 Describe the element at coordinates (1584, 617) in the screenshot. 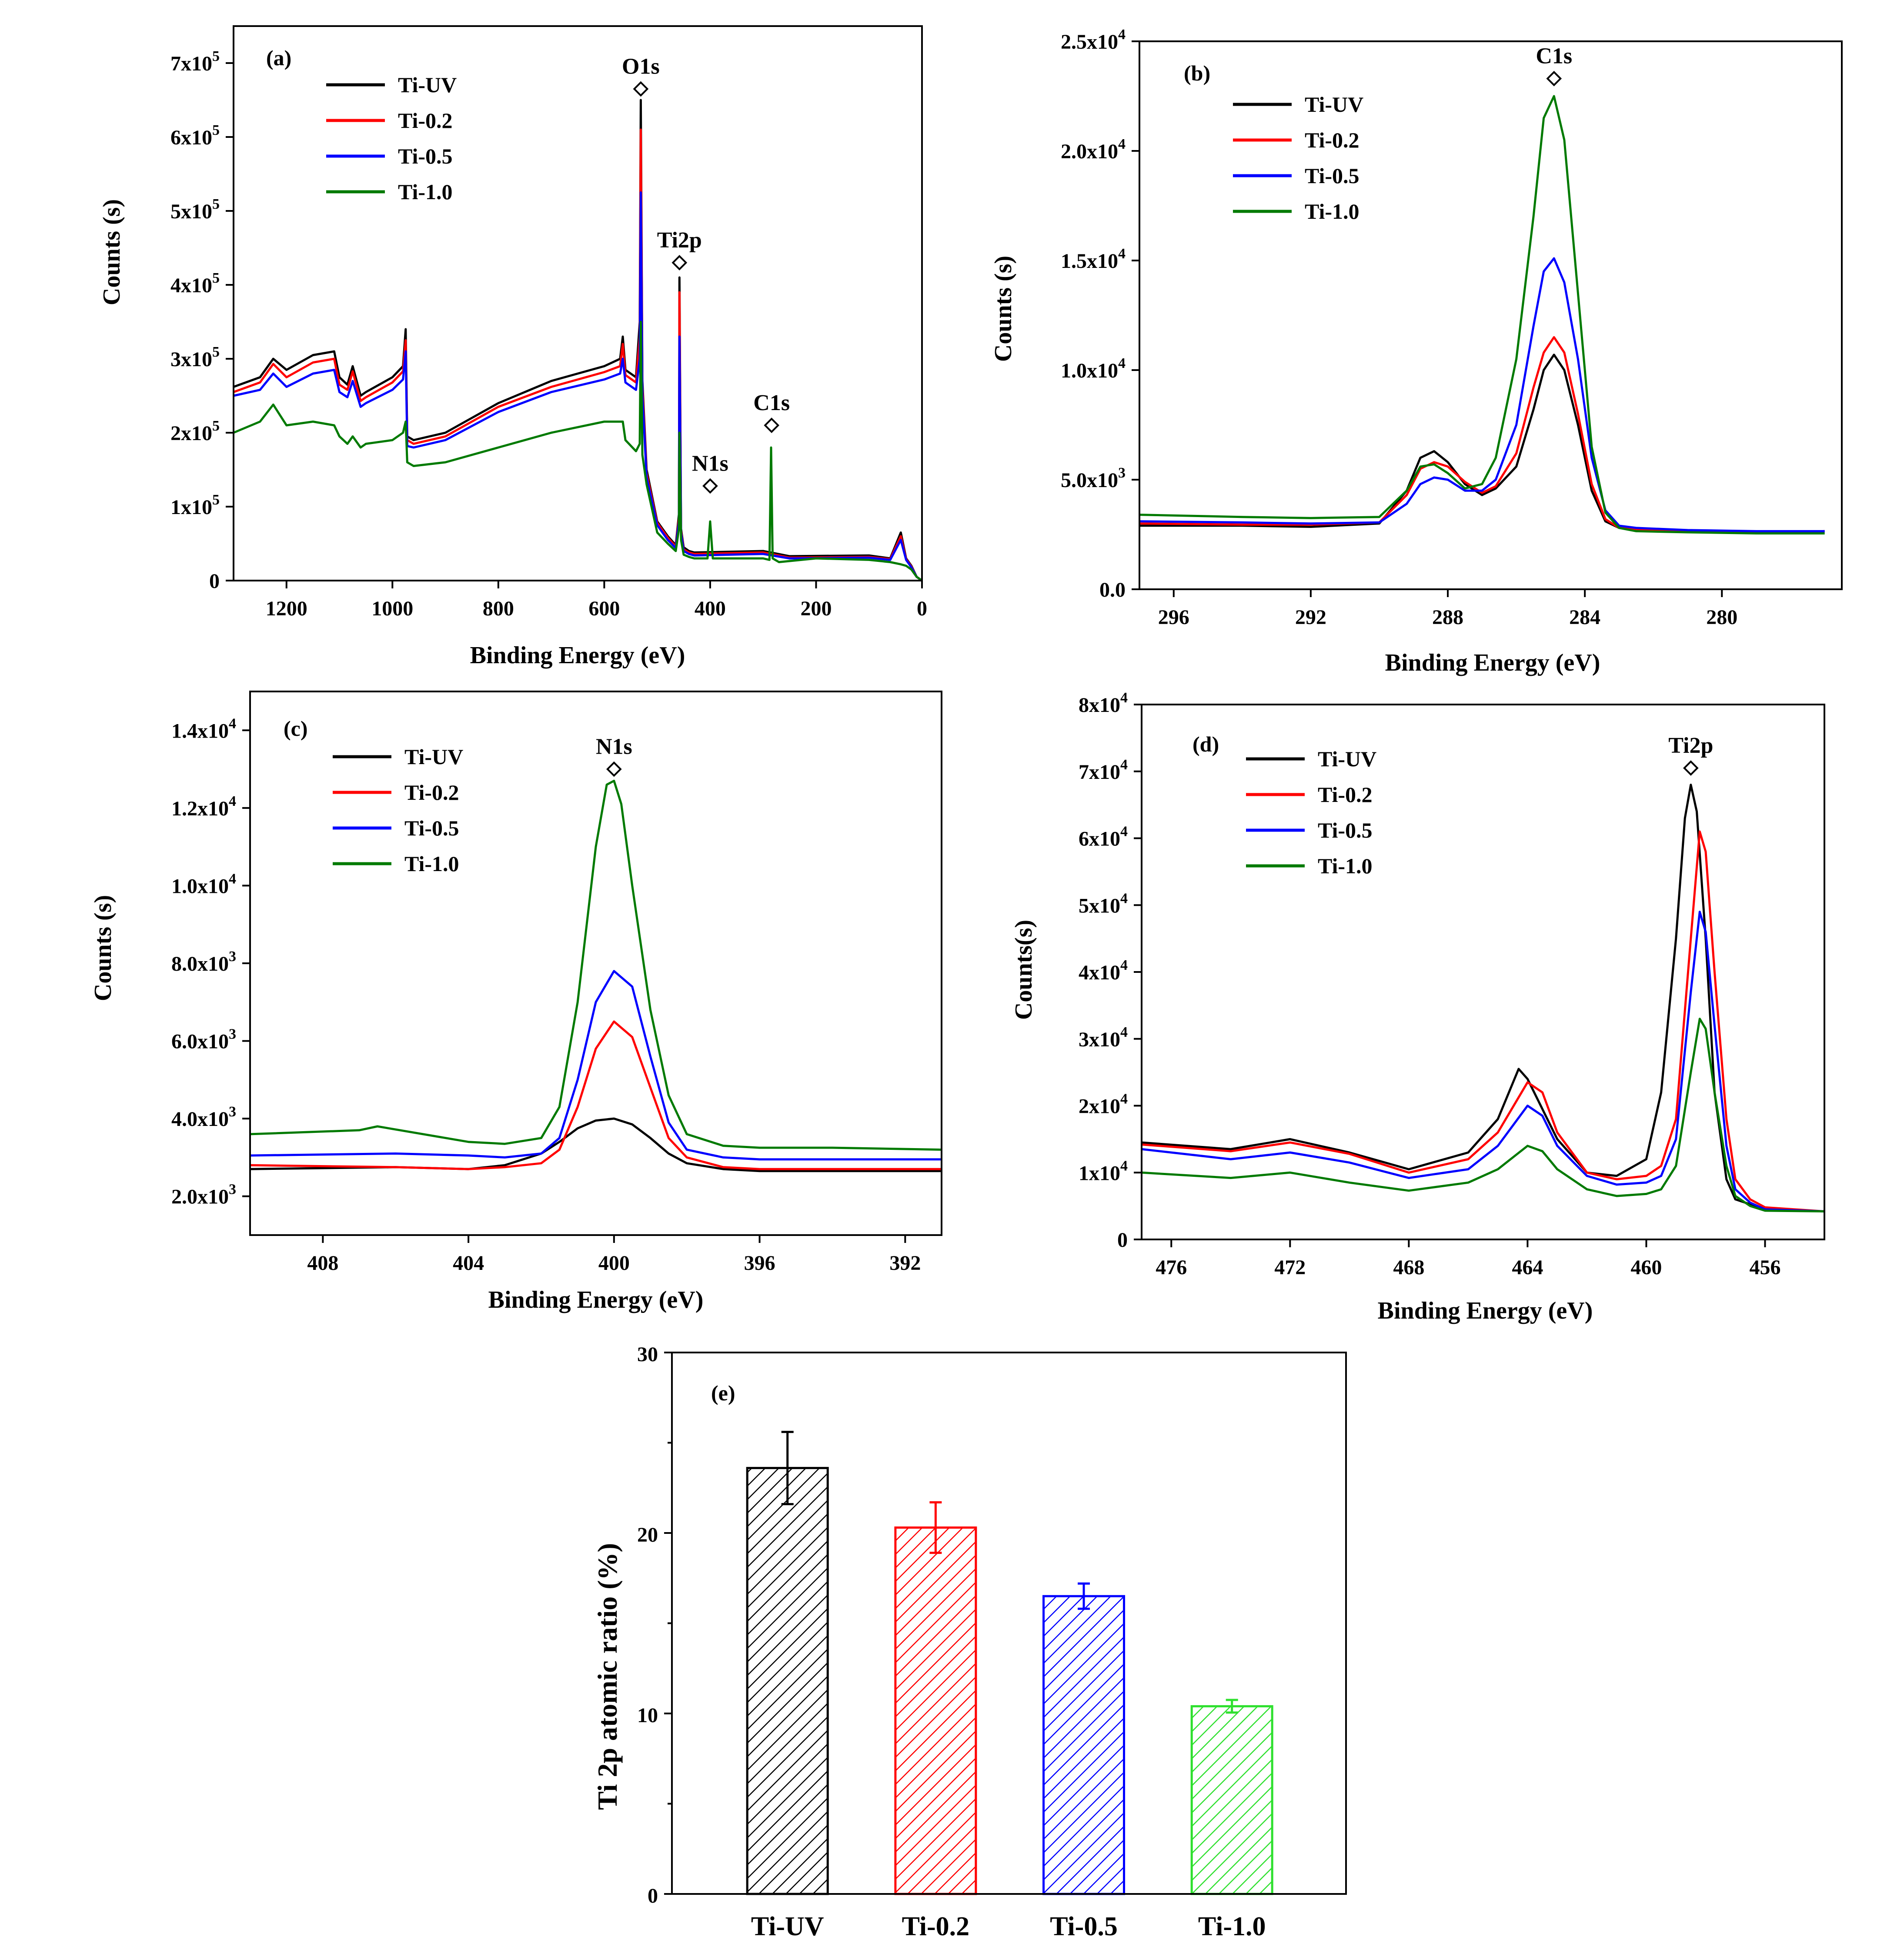

I see `panel-b-x-tick-label: 284` at that location.